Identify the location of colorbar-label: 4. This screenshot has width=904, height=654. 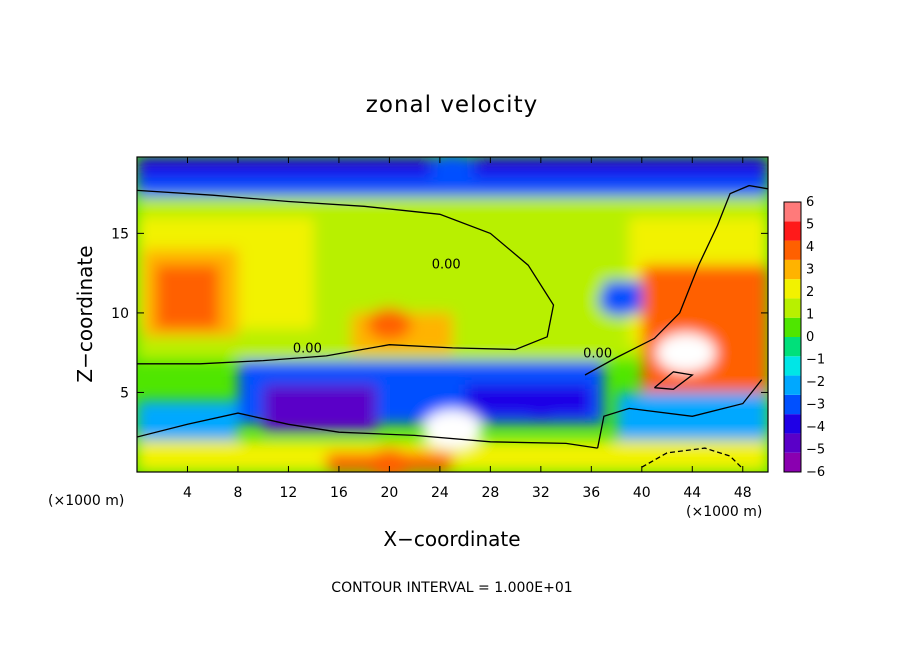
(810, 247).